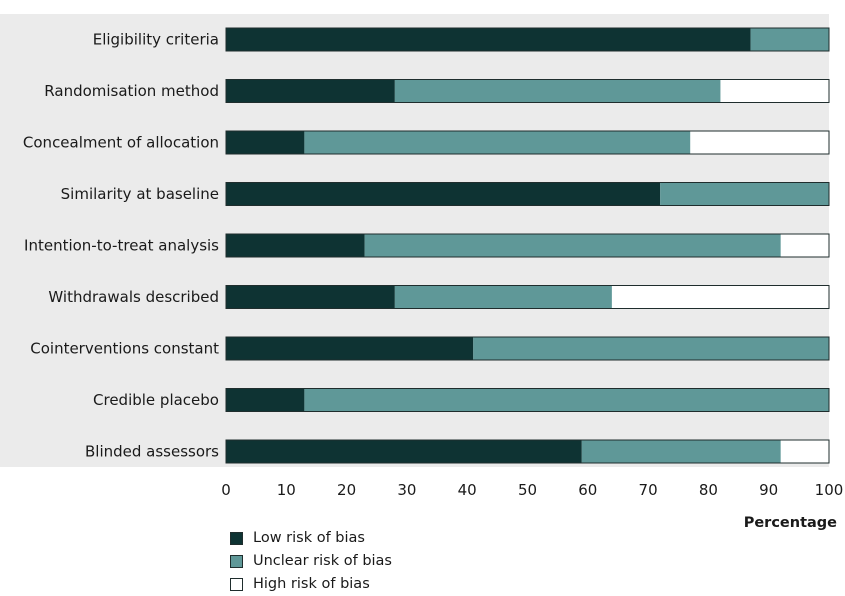 This screenshot has height=596, width=845. Describe the element at coordinates (295, 245) in the screenshot. I see `bar-intention-to-treat-analysis-low-risk-of-bias` at that location.